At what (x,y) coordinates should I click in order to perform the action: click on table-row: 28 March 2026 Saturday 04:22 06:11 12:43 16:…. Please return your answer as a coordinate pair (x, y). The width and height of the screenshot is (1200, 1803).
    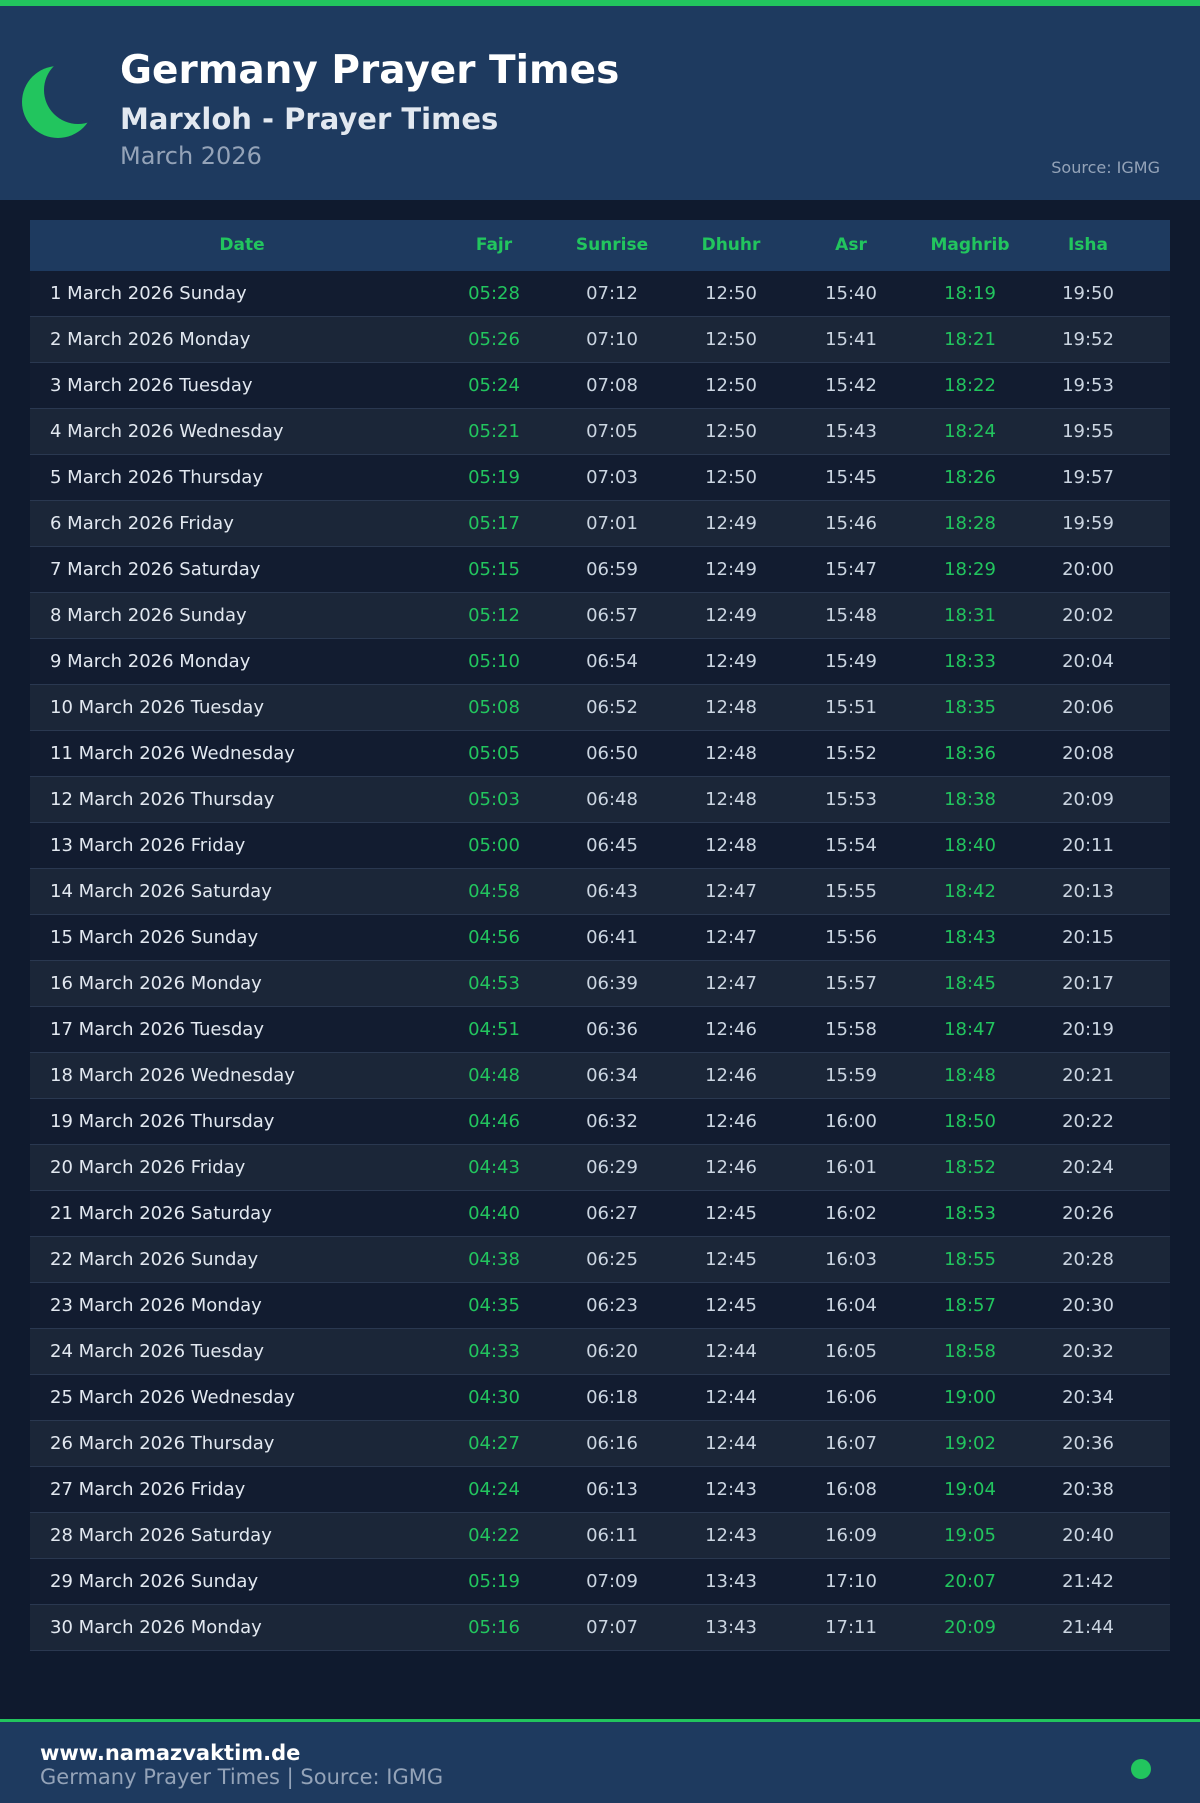
    Looking at the image, I should click on (600, 1536).